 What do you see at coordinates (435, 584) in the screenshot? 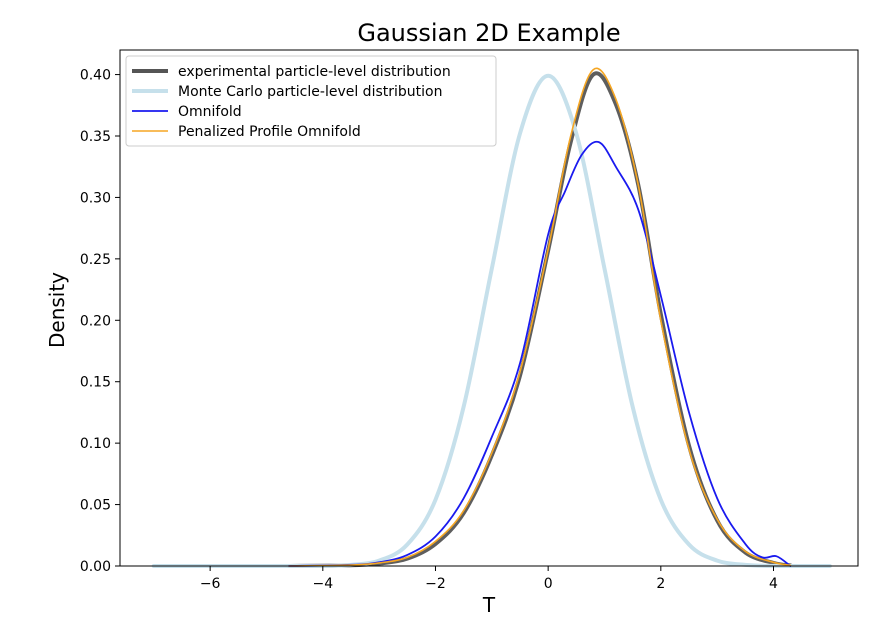
I see `x-tick-label: −2` at bounding box center [435, 584].